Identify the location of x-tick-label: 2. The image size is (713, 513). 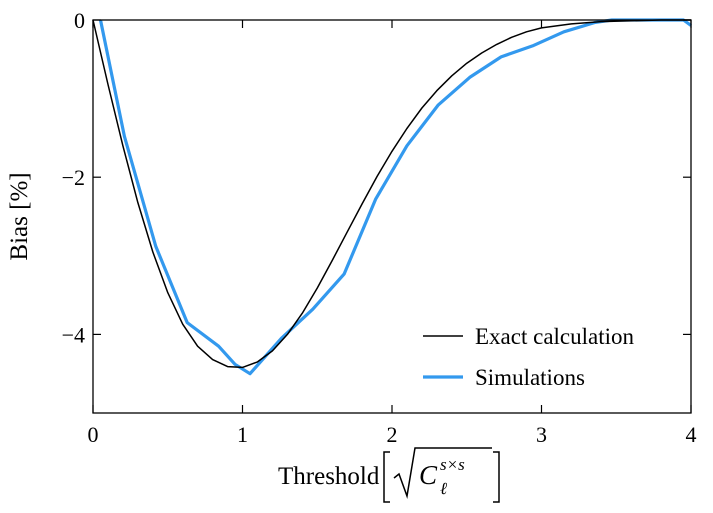
(392, 434).